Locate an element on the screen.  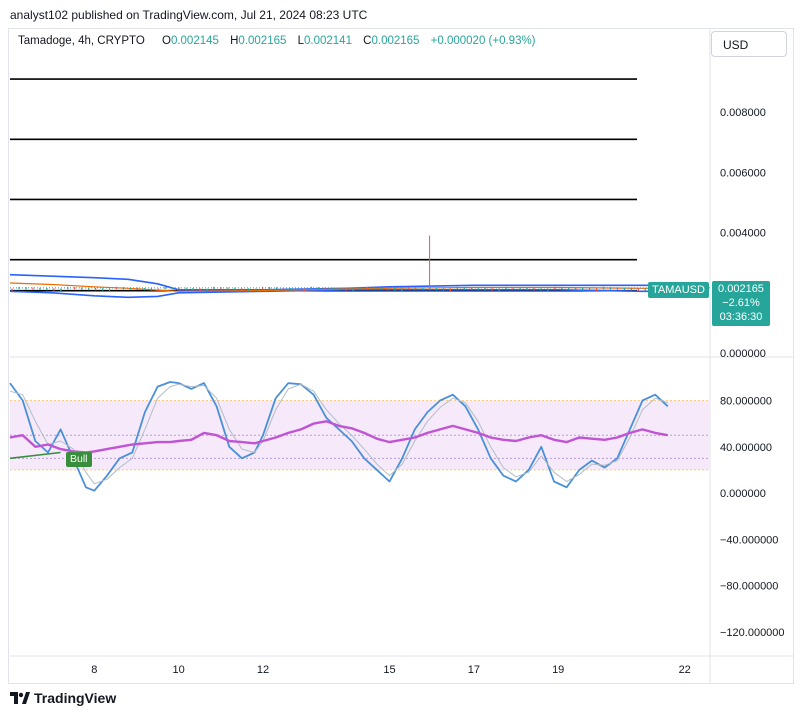
last-price-box: 0.002165 −2.61% 03:36:30 is located at coordinates (741, 303).